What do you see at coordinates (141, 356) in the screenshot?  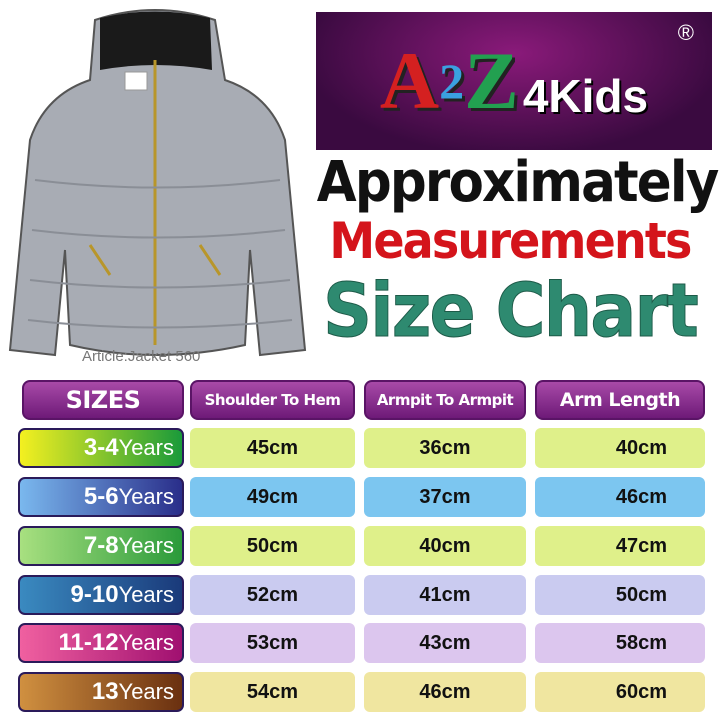 I see `article-number: Article:Jacket 560` at bounding box center [141, 356].